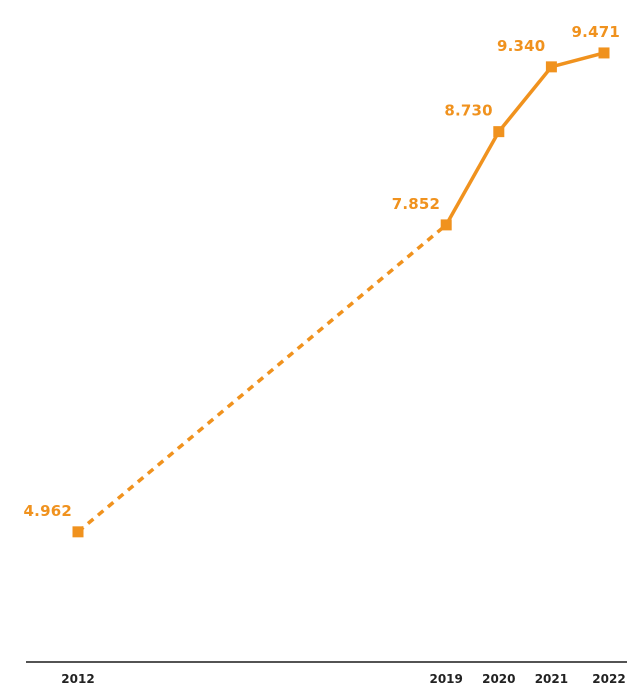 The height and width of the screenshot is (690, 627). Describe the element at coordinates (551, 679) in the screenshot. I see `x-tick-2021: 2021` at that location.